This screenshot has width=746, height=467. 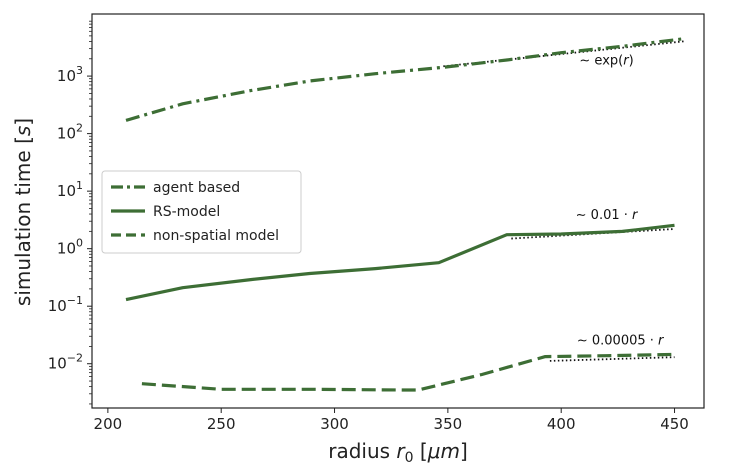 I want to click on y-tick-label: 10¹, so click(x=70, y=189).